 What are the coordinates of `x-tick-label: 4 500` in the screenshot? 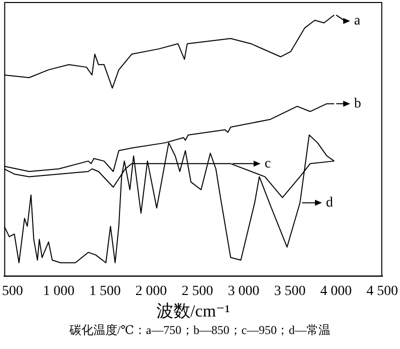 It's located at (382, 291).